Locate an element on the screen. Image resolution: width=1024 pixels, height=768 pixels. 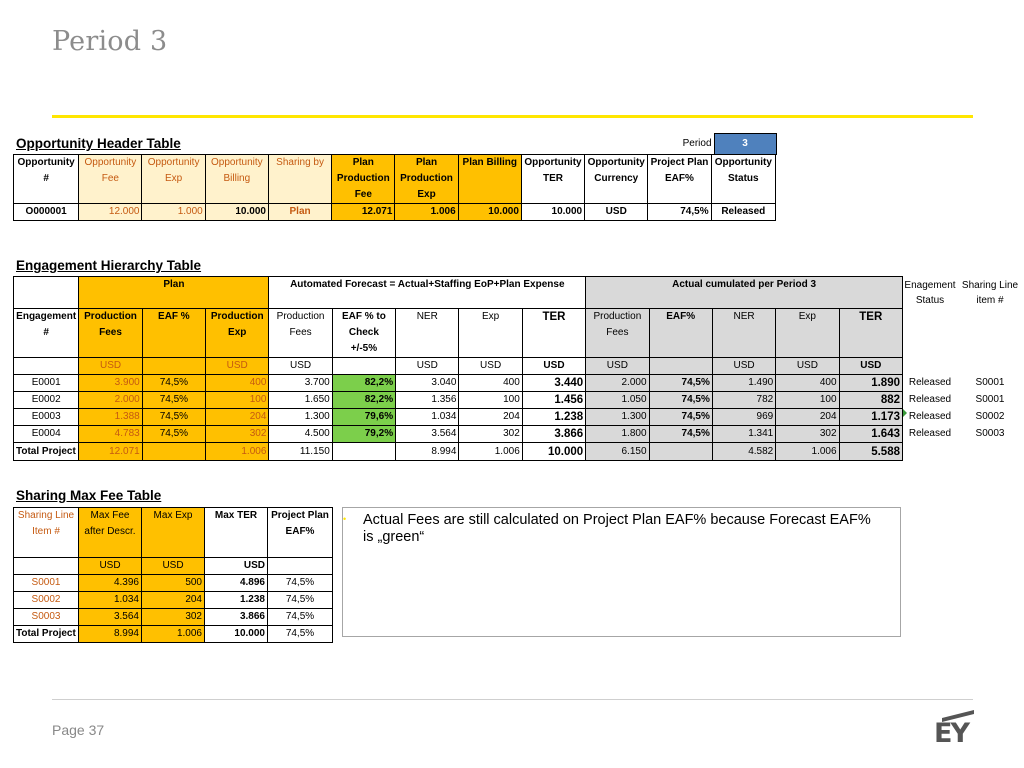
table-cell: 8.994 is located at coordinates (427, 451).